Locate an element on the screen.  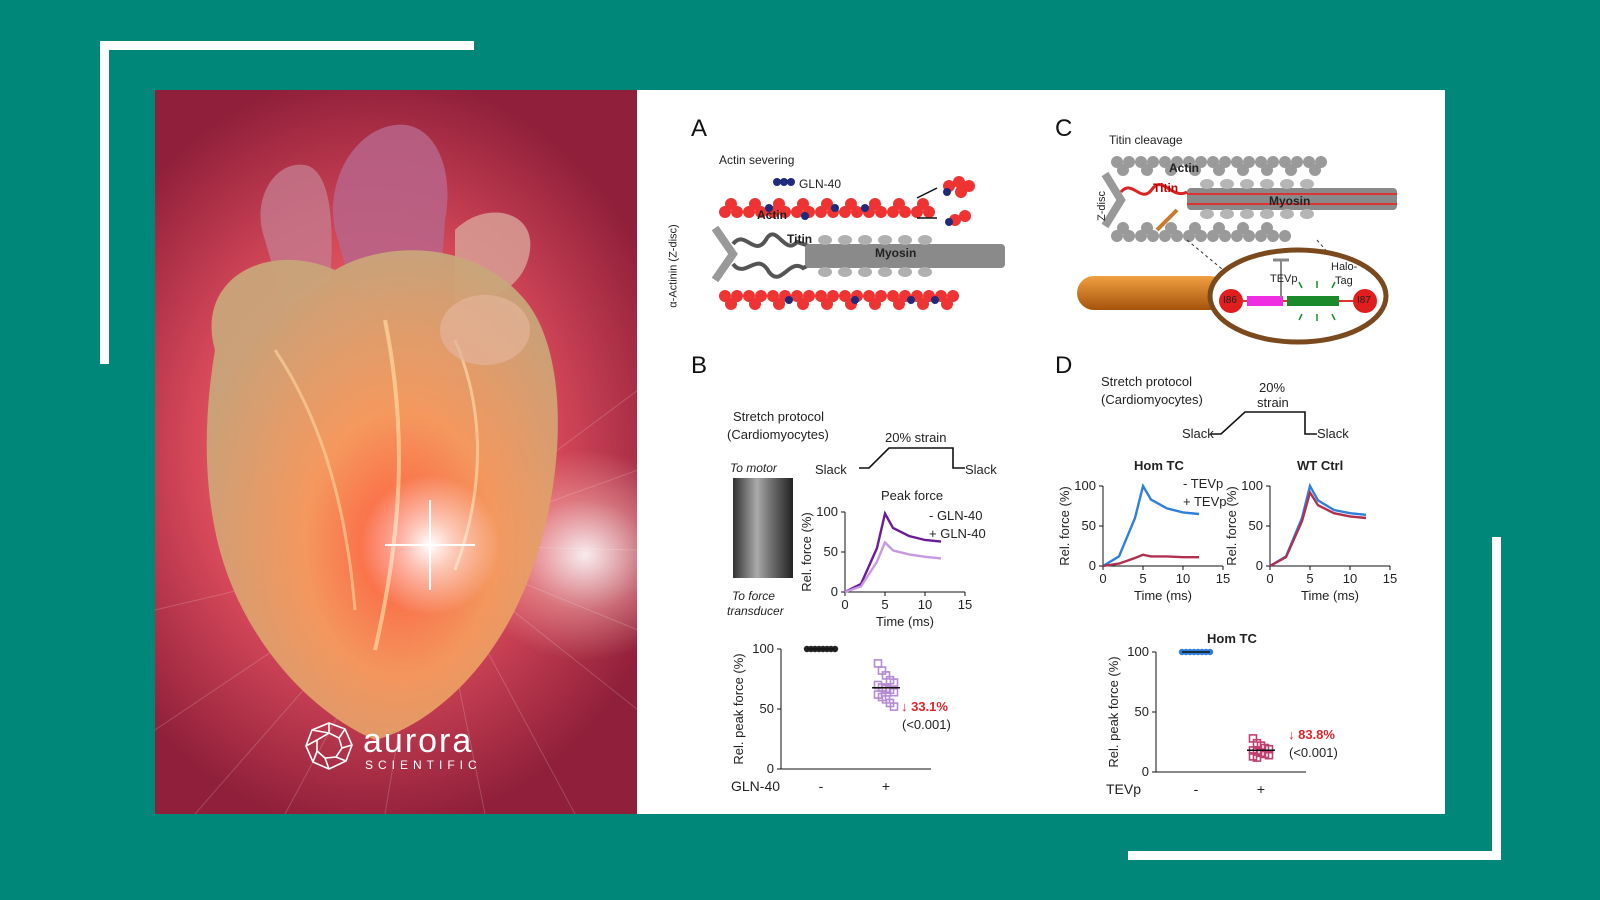
c-zdisc-label: Z-disc is located at coordinates (1101, 206).